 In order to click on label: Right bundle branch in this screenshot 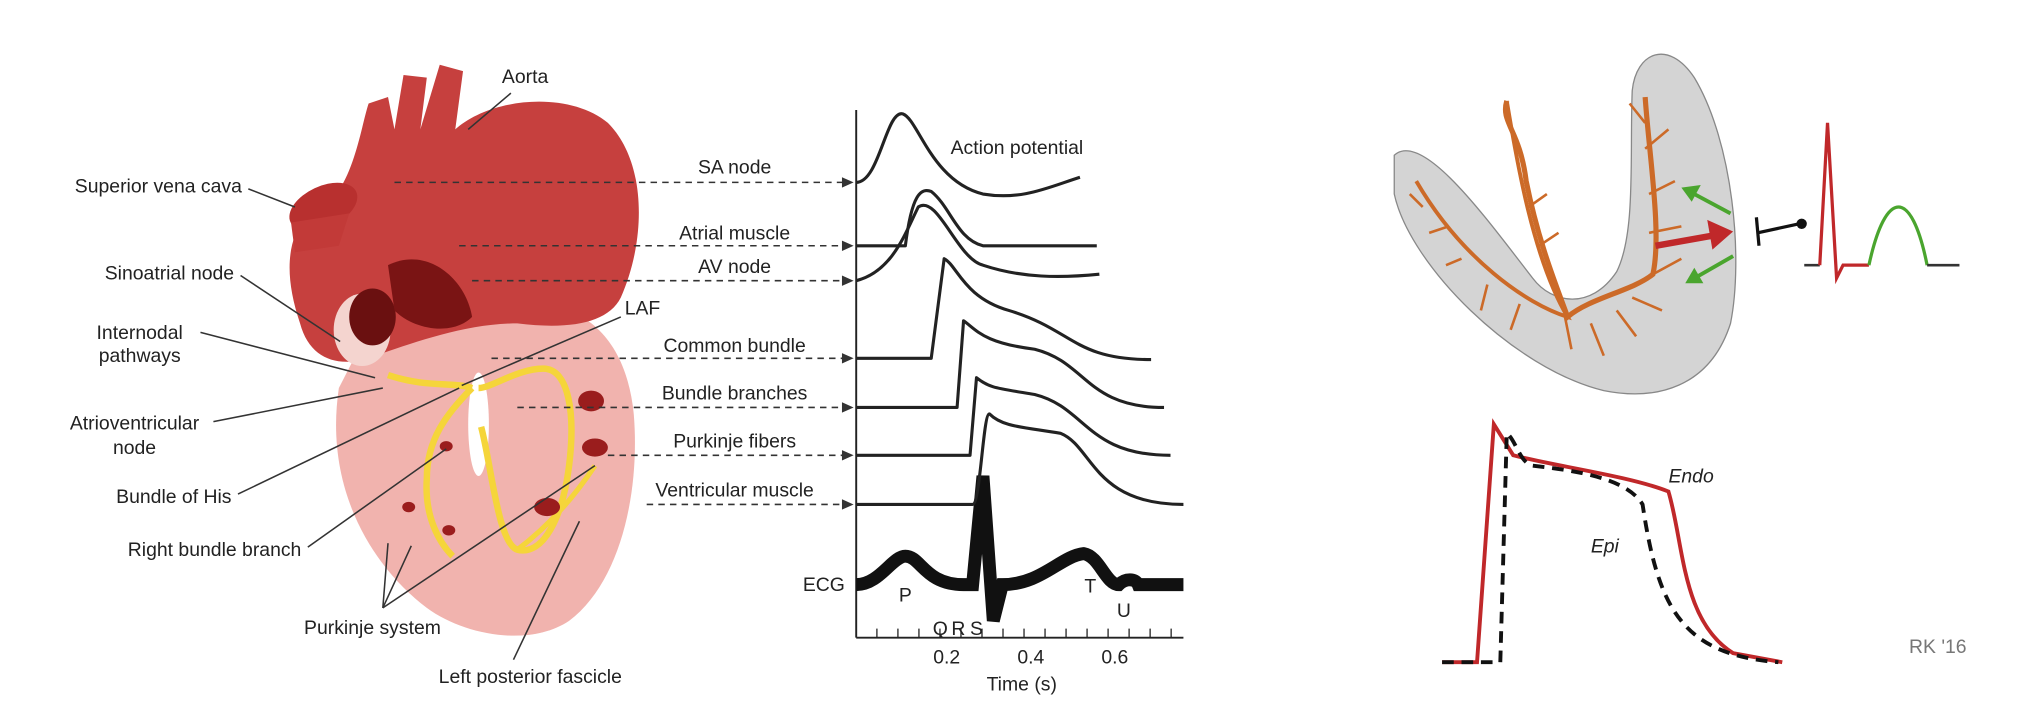, I will do `click(215, 550)`.